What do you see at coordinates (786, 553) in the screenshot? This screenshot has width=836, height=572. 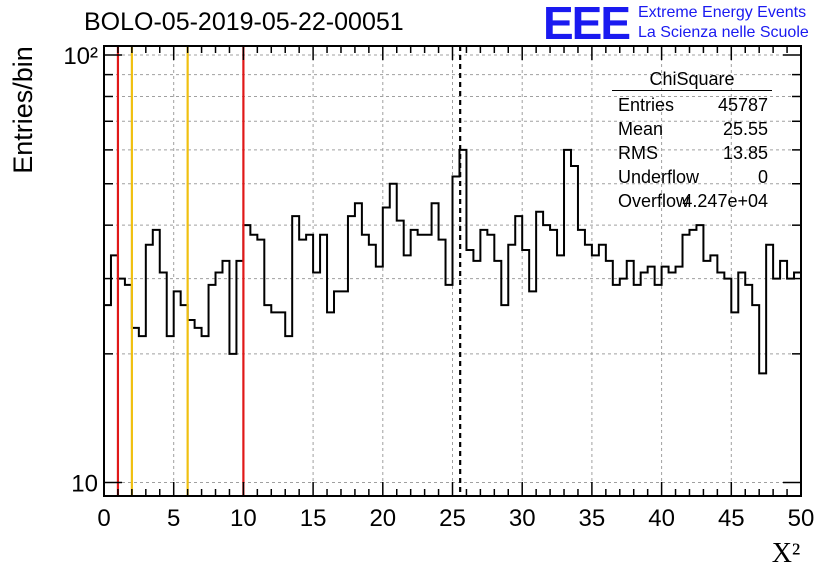 I see `x-axis-label: X²` at bounding box center [786, 553].